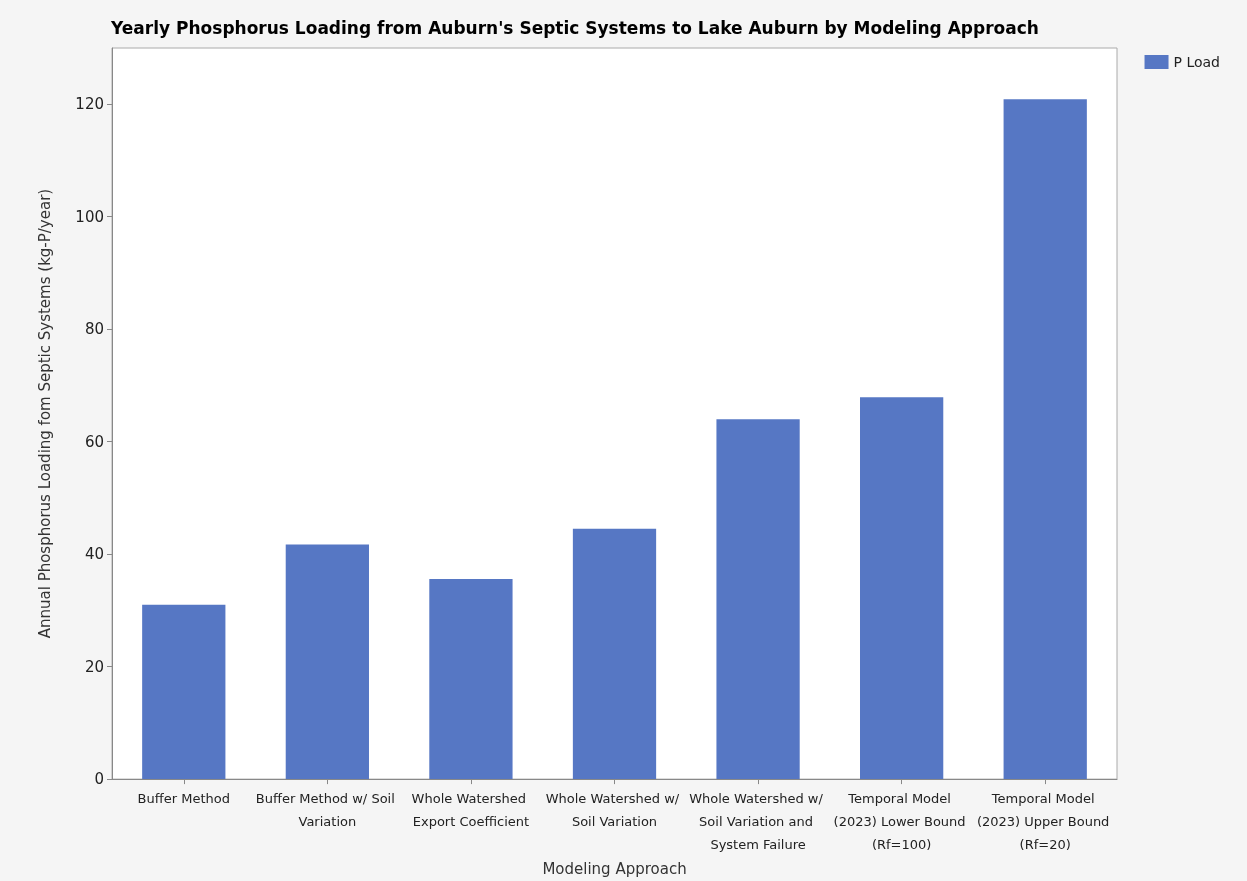 This screenshot has width=1247, height=881. I want to click on x-tick-label: Whole Watershed w/ Soil Variation, so click(614, 810).